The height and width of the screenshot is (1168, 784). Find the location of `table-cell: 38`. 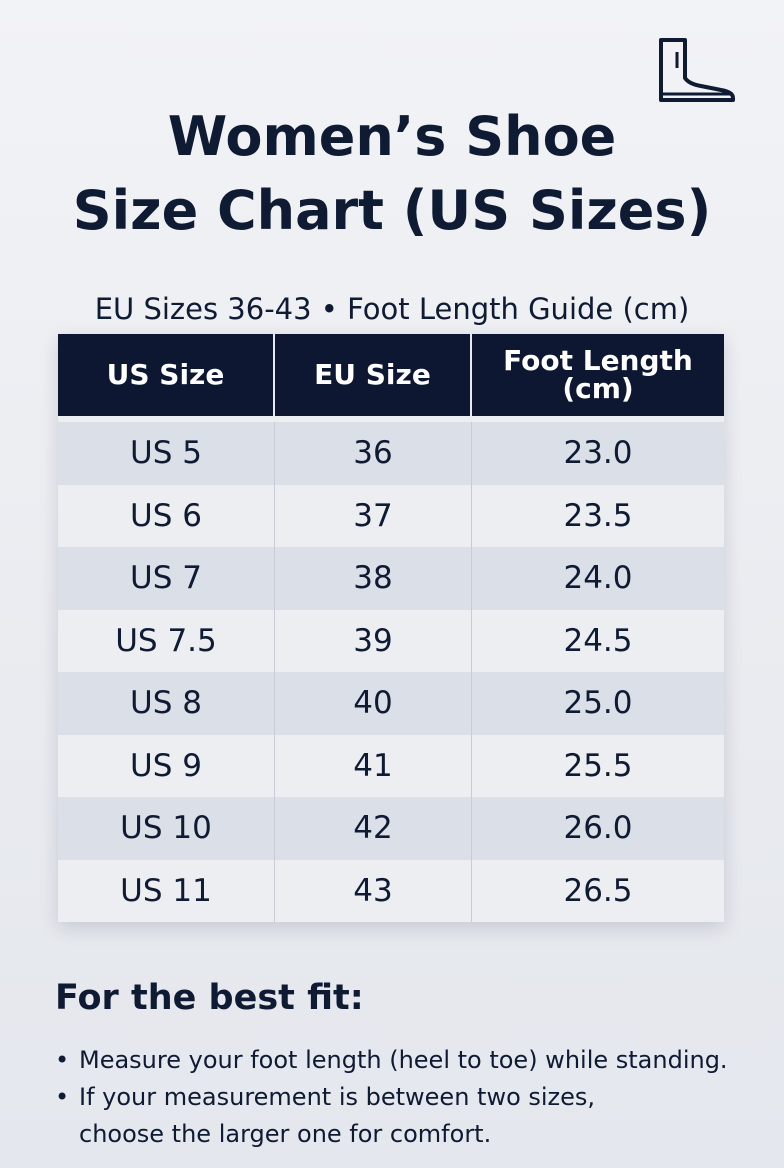

table-cell: 38 is located at coordinates (373, 578).